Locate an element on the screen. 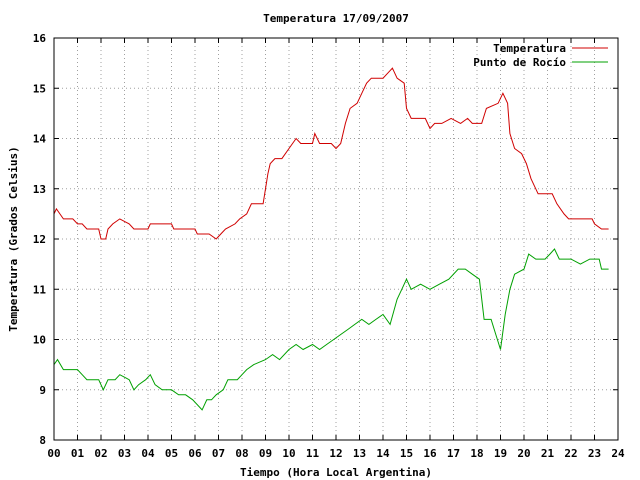 The width and height of the screenshot is (640, 480). x-tick-label: 16 is located at coordinates (430, 453).